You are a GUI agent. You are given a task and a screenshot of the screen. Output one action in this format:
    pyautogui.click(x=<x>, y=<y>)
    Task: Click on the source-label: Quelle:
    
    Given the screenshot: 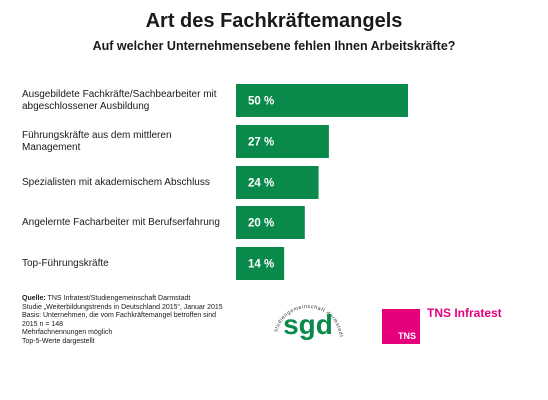 What is the action you would take?
    pyautogui.click(x=34, y=298)
    